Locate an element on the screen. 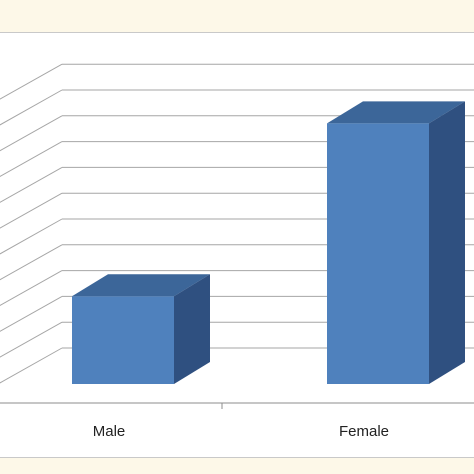 The height and width of the screenshot is (474, 474). bar-male is located at coordinates (141, 329).